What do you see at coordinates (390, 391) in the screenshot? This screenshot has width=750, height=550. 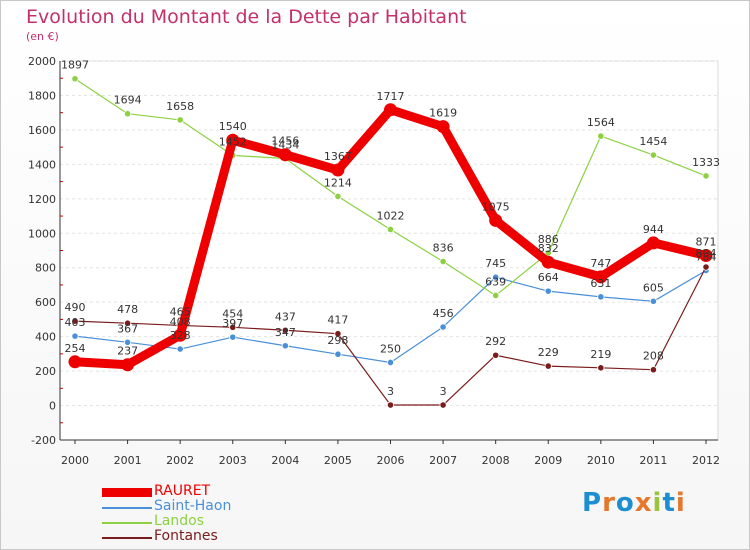 I see `data-label: 3` at bounding box center [390, 391].